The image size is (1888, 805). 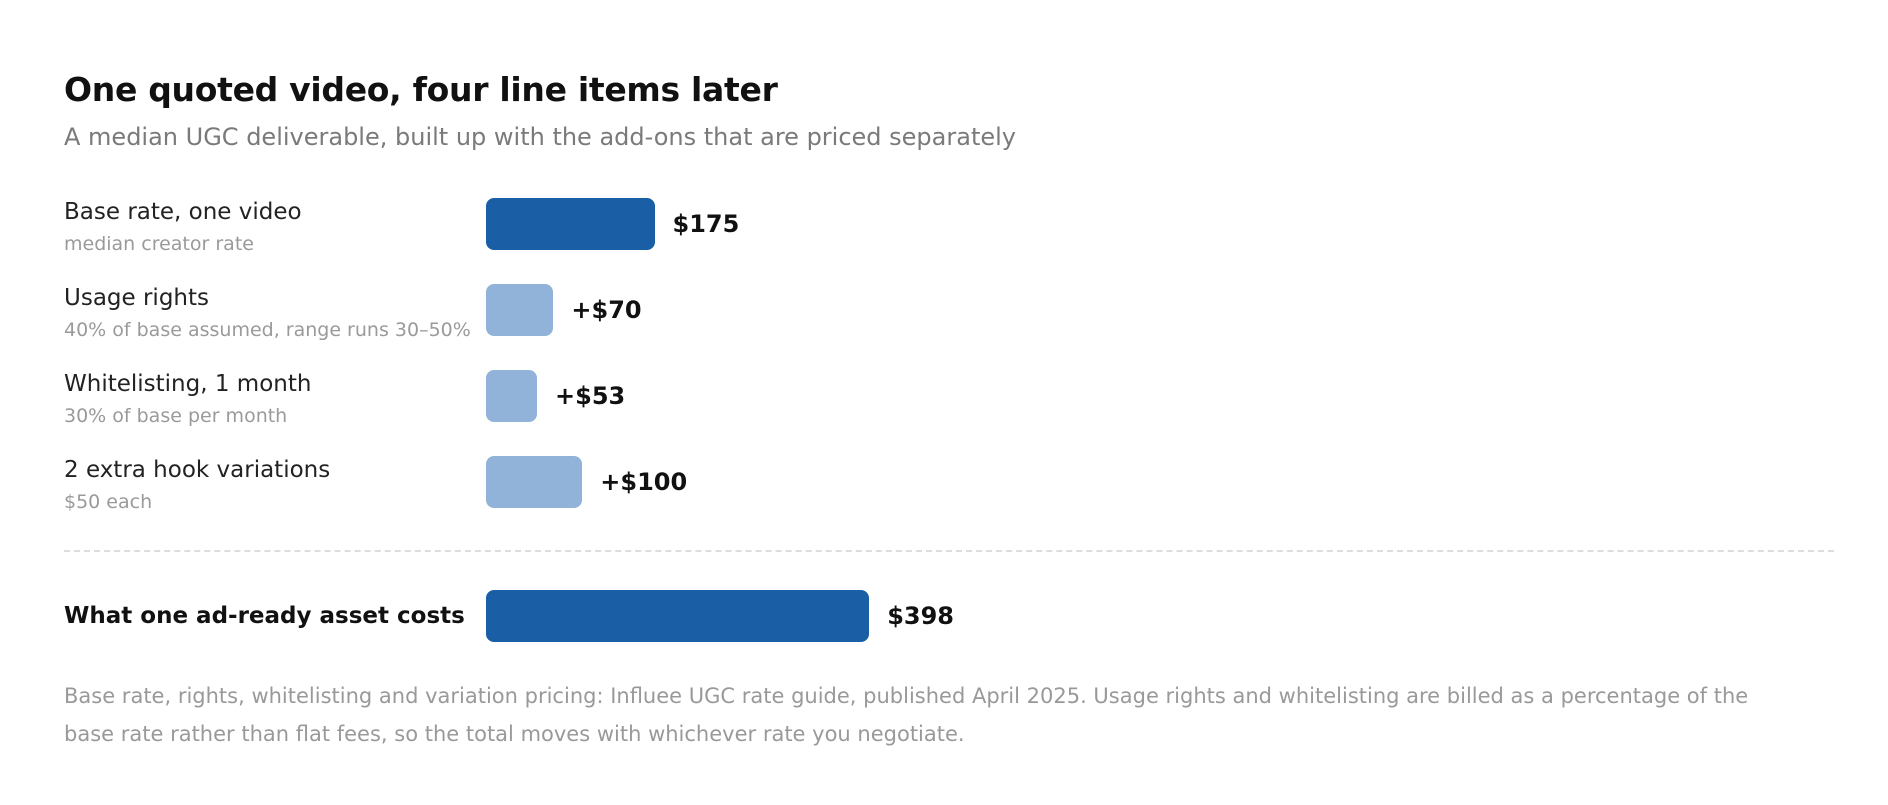 What do you see at coordinates (176, 416) in the screenshot?
I see `row-label-sub: 30% of base per month` at bounding box center [176, 416].